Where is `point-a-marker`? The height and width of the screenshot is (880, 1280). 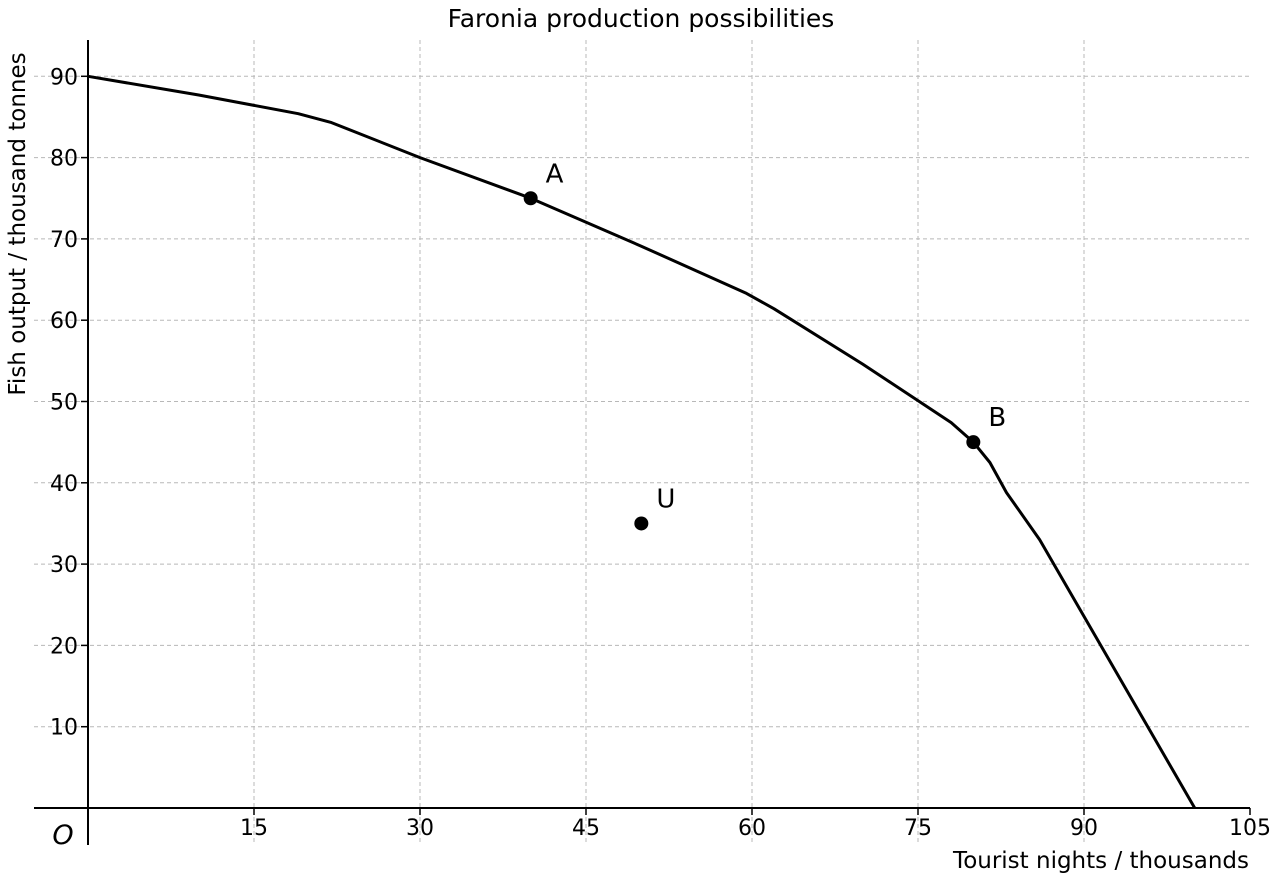 point-a-marker is located at coordinates (530, 198).